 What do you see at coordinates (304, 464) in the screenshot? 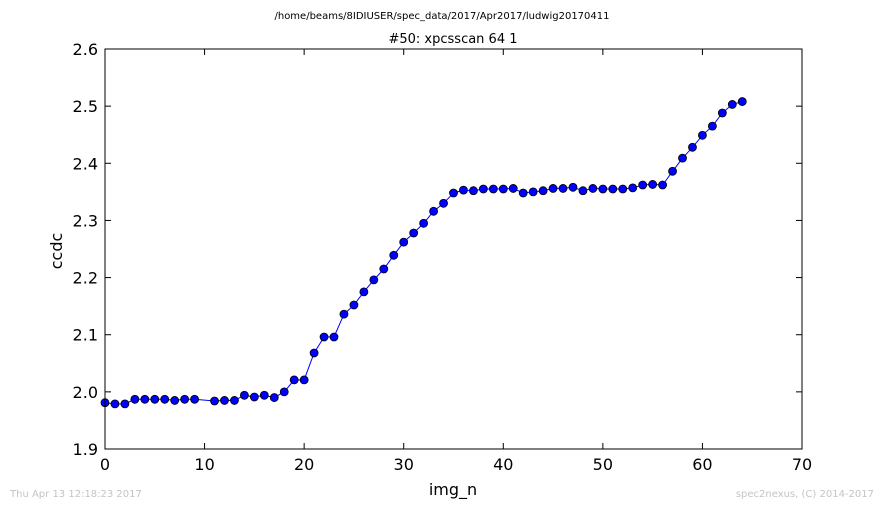
I see `x-tick-label: 20` at bounding box center [304, 464].